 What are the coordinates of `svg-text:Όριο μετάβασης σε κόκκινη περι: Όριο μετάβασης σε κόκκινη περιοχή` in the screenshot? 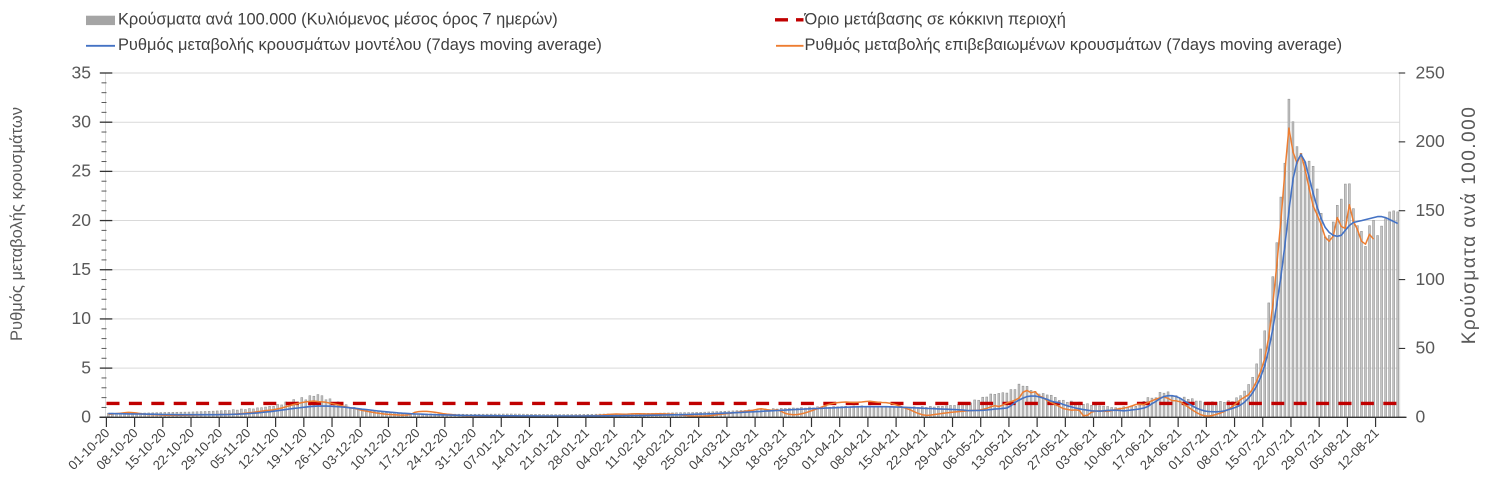 It's located at (935, 19).